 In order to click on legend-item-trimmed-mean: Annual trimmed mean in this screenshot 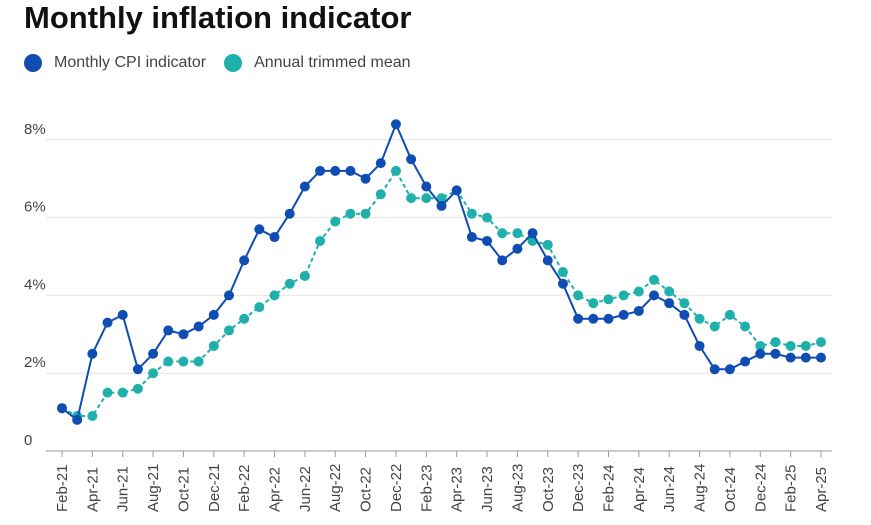, I will do `click(317, 63)`.